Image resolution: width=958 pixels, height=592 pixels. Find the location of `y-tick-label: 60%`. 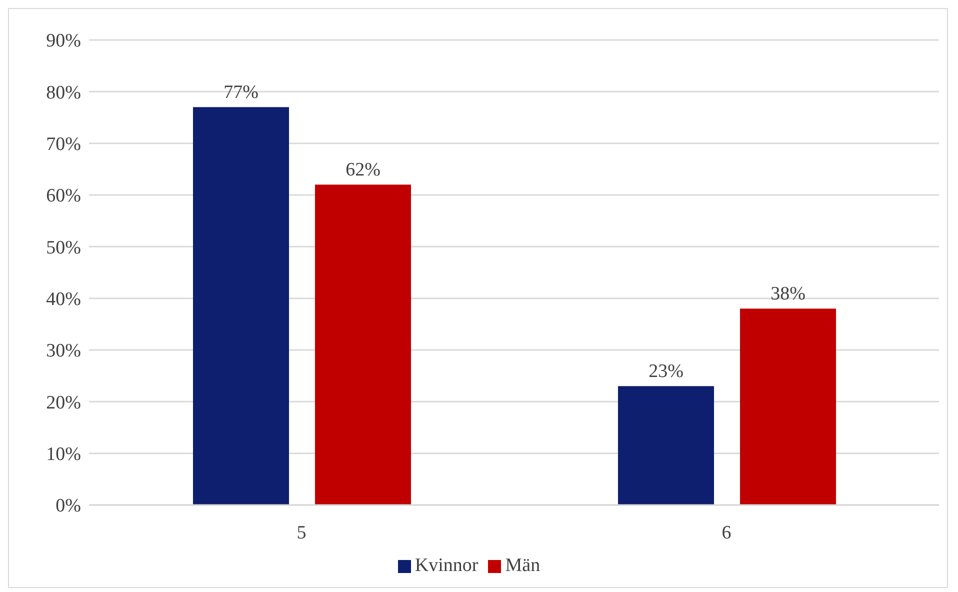

y-tick-label: 60% is located at coordinates (64, 196).